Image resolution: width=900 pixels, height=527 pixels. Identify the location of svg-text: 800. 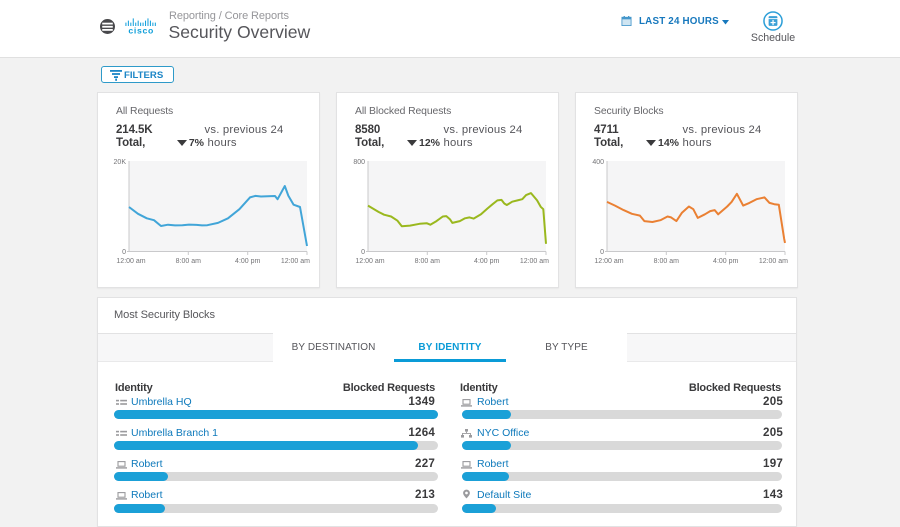
(359, 162).